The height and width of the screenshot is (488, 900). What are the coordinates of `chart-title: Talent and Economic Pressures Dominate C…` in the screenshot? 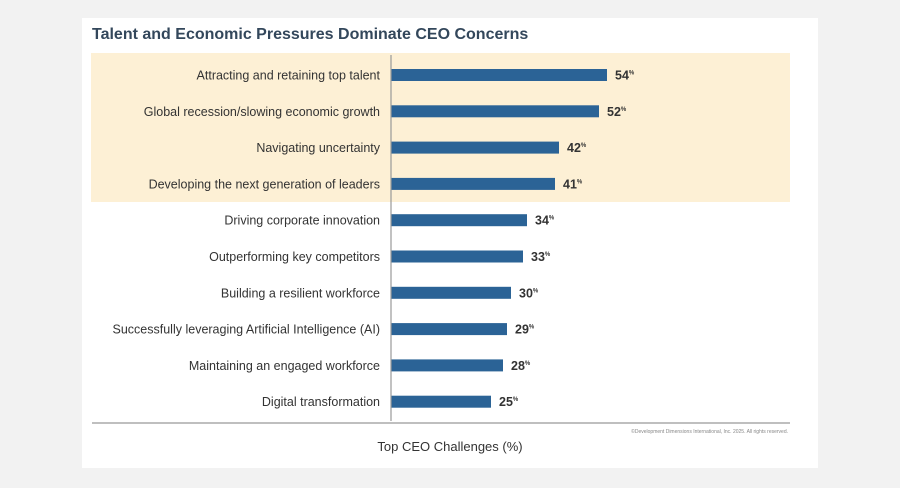 It's located at (310, 34).